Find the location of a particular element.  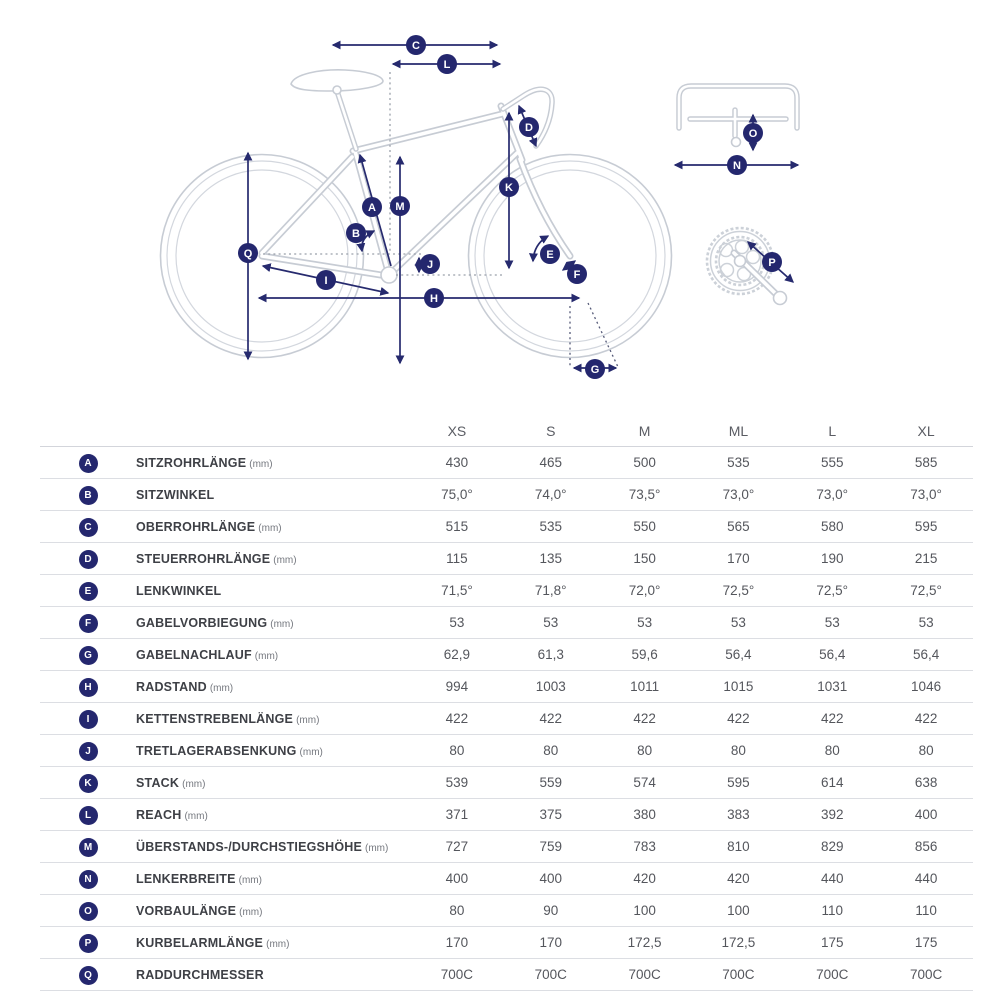

row-badge-cell: H is located at coordinates (88, 687).